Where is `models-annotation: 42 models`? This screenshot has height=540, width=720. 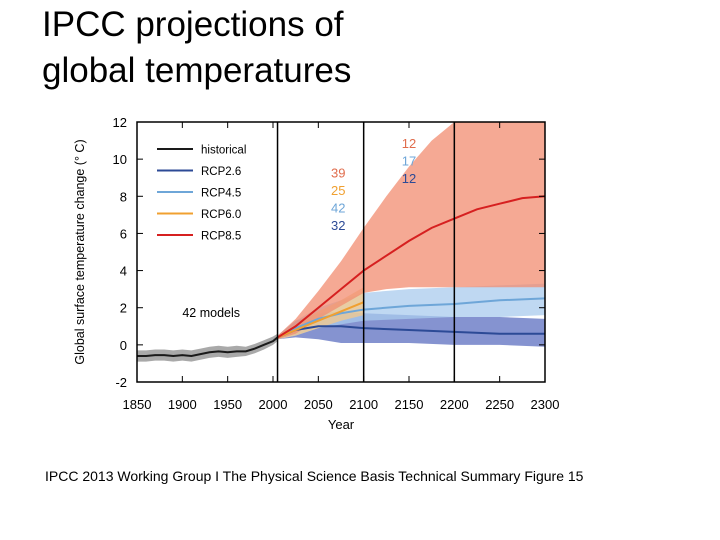 models-annotation: 42 models is located at coordinates (211, 313).